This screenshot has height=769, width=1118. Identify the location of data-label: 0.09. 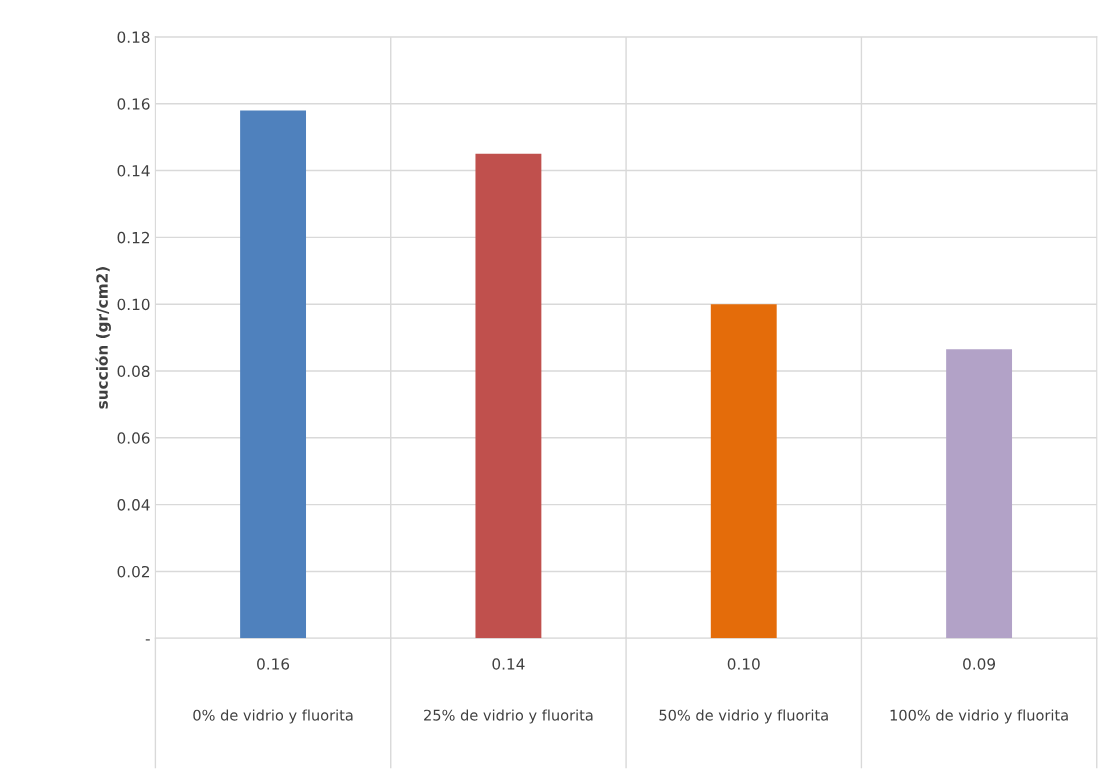
(979, 664).